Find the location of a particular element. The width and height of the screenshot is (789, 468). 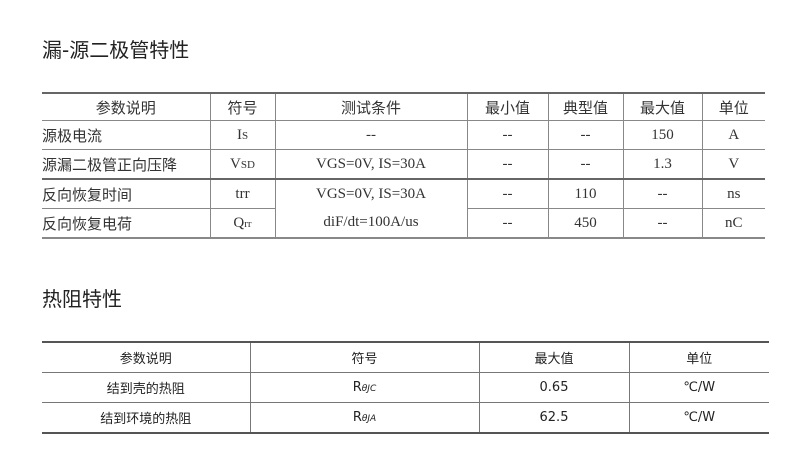

symbol-cell: Qrr is located at coordinates (242, 223).